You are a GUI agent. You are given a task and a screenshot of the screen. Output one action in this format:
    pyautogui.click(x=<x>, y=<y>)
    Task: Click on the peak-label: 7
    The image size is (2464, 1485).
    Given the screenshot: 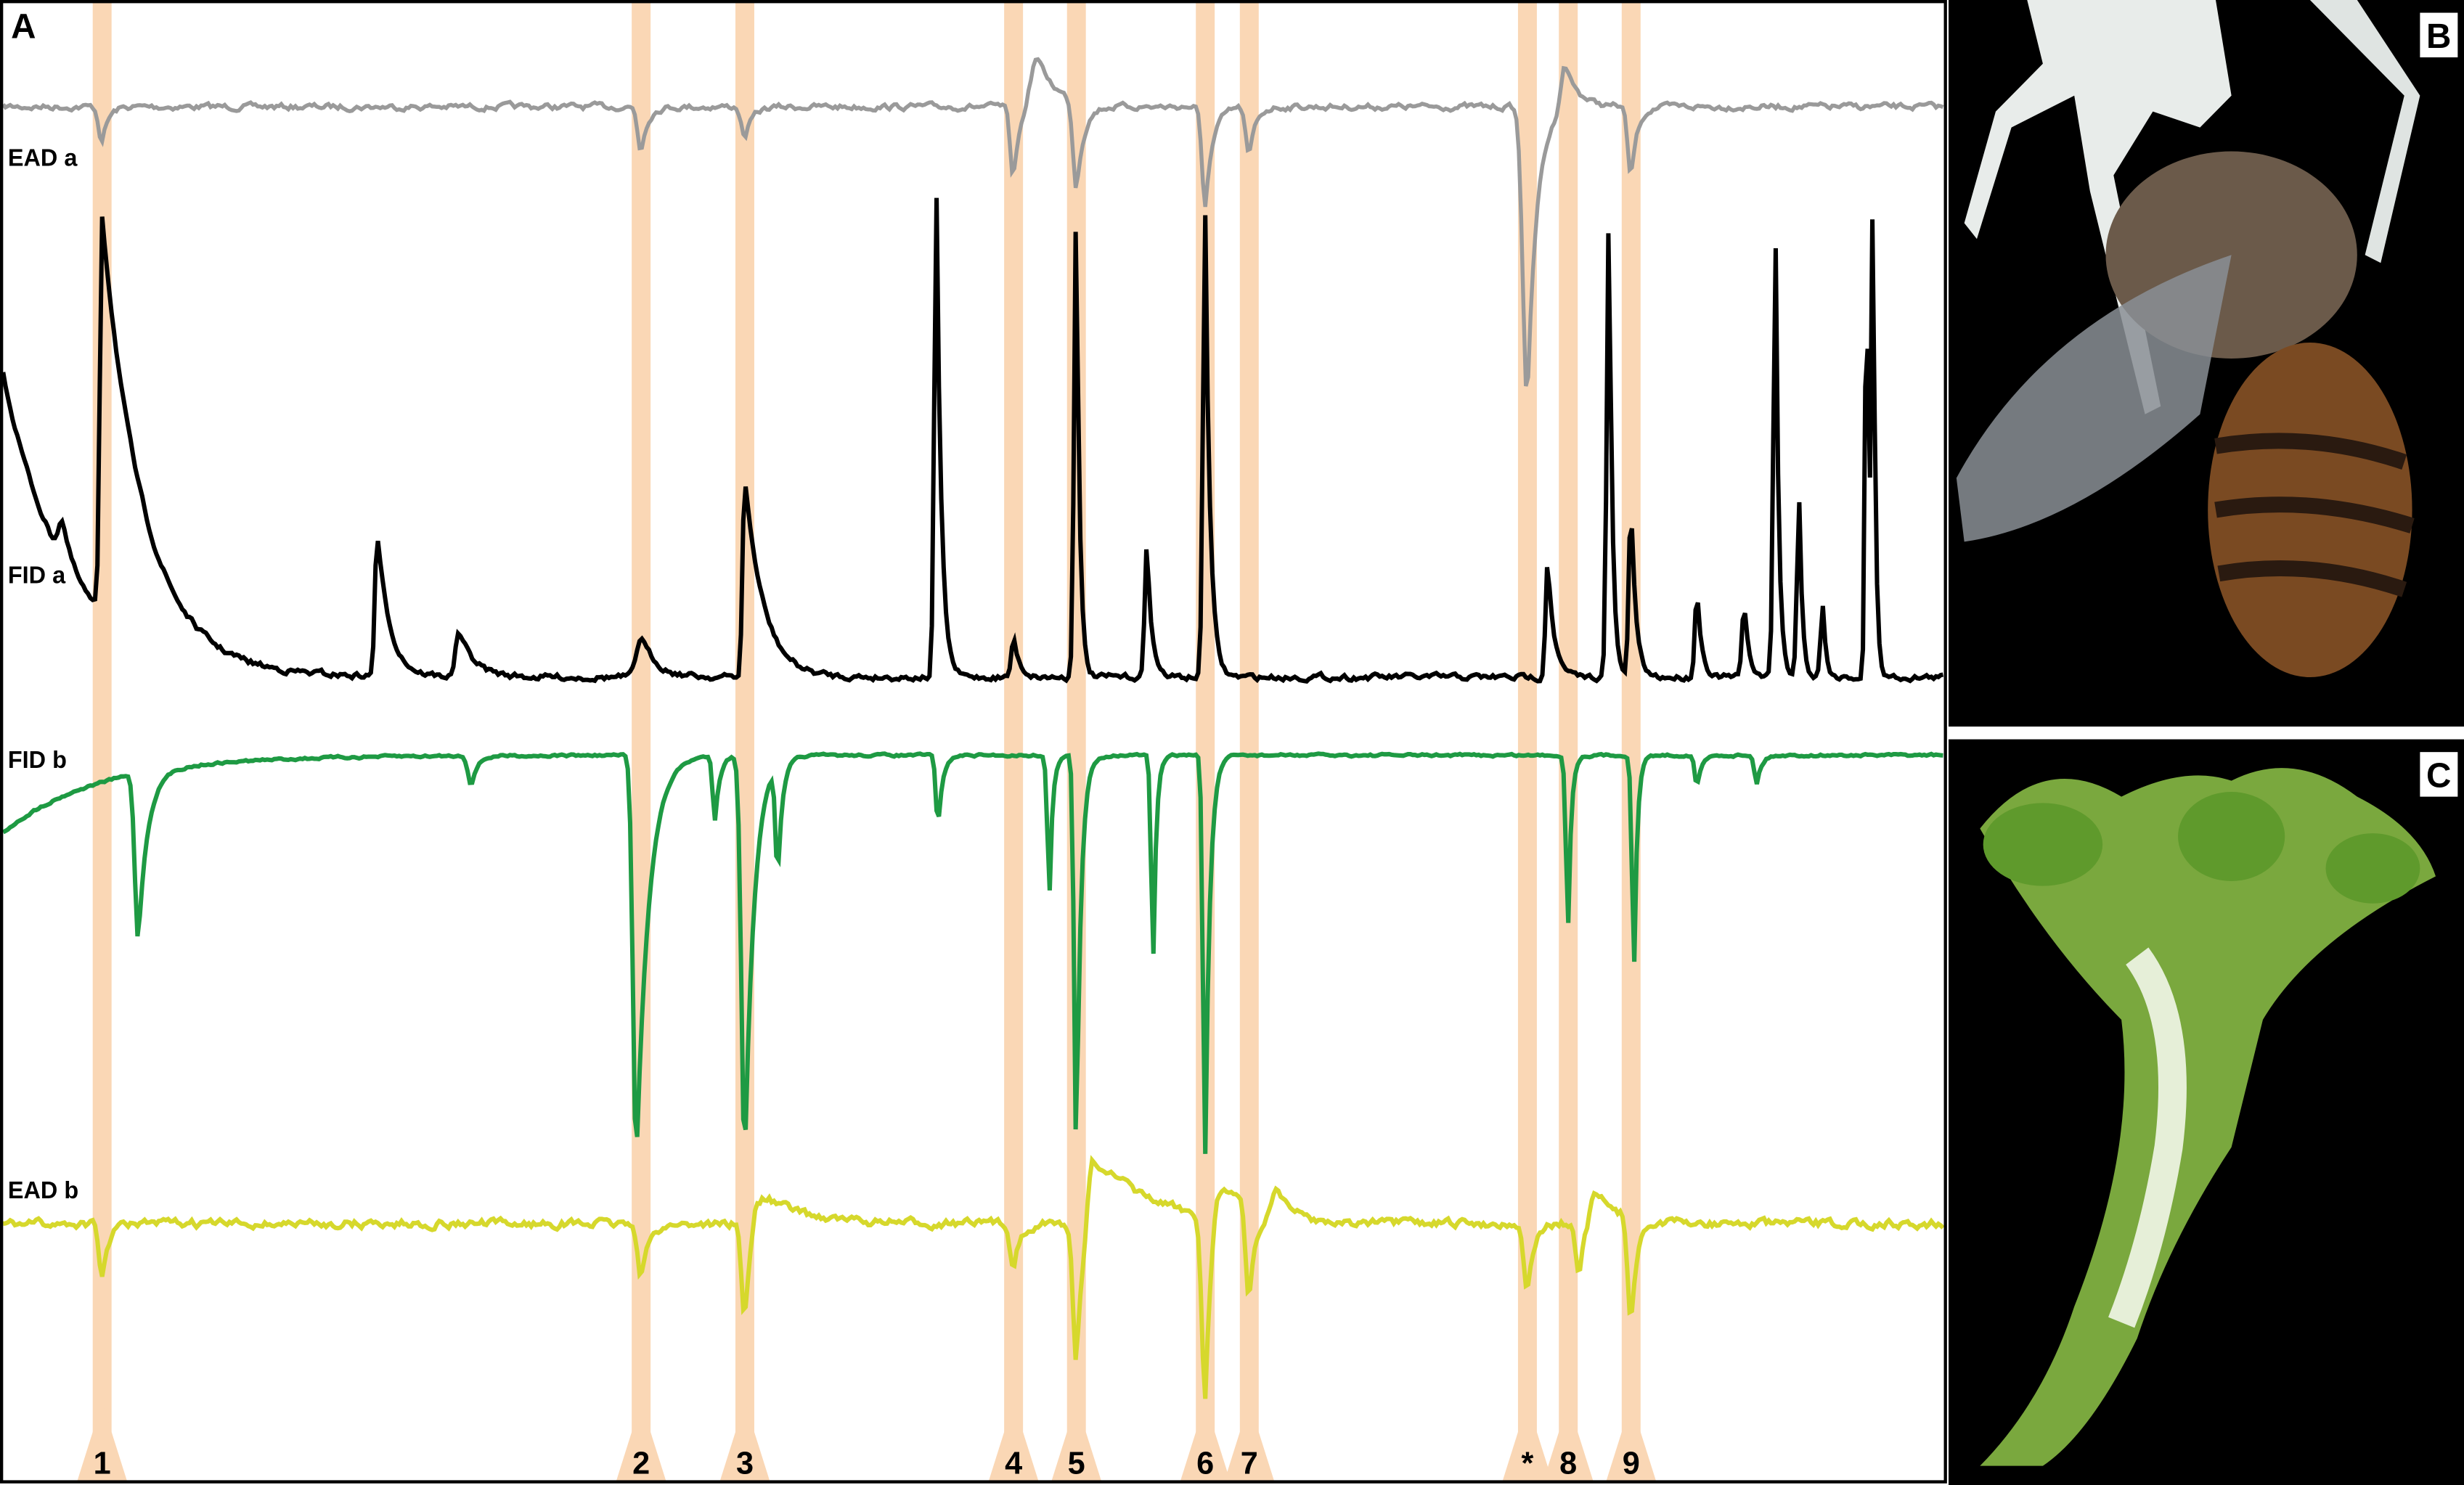 What is the action you would take?
    pyautogui.click(x=1249, y=1463)
    